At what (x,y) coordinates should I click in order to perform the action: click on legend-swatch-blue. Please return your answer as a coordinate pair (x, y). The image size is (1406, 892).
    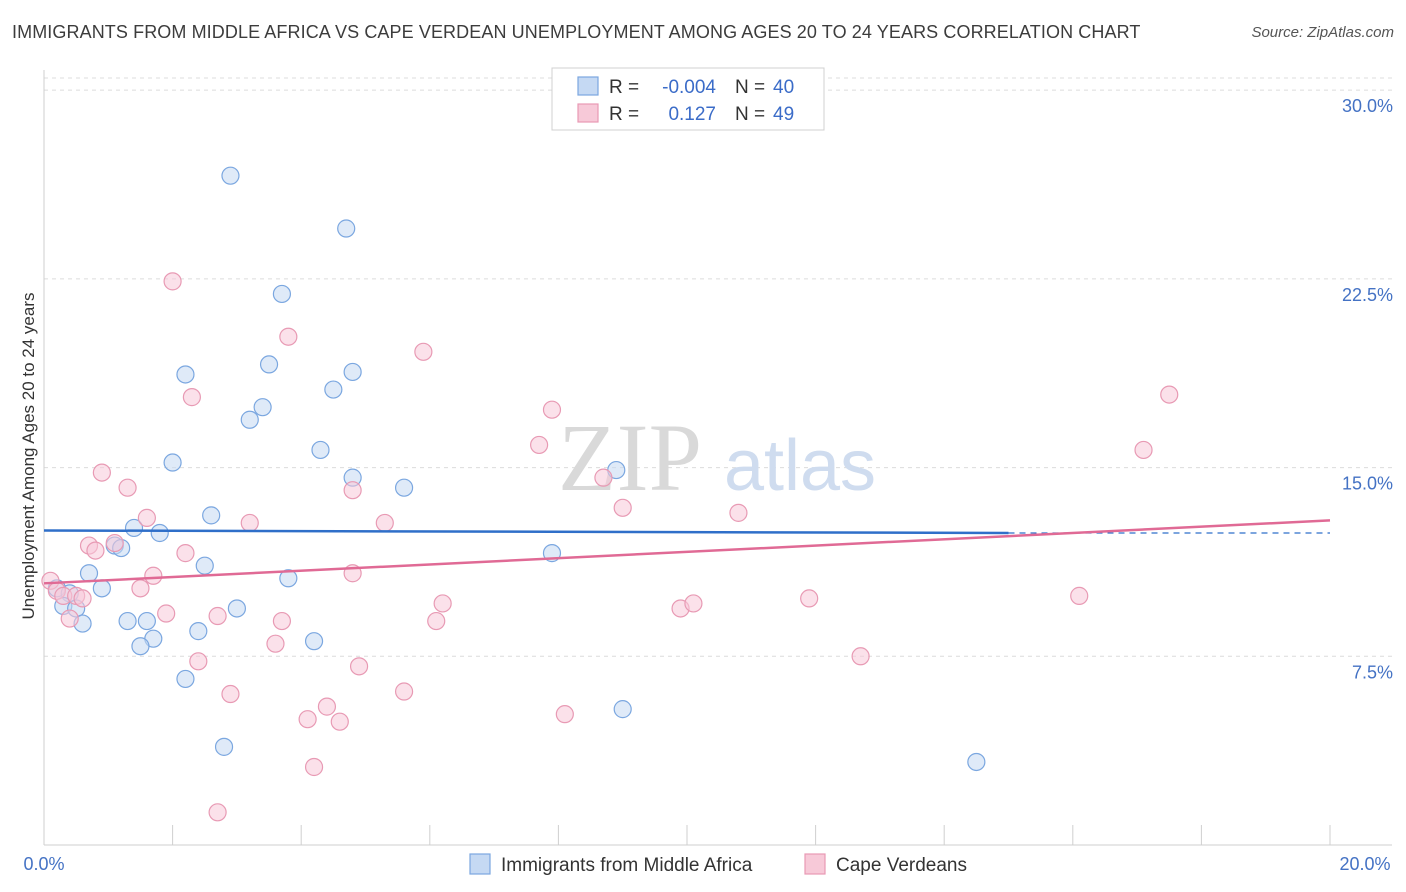
    Looking at the image, I should click on (588, 86).